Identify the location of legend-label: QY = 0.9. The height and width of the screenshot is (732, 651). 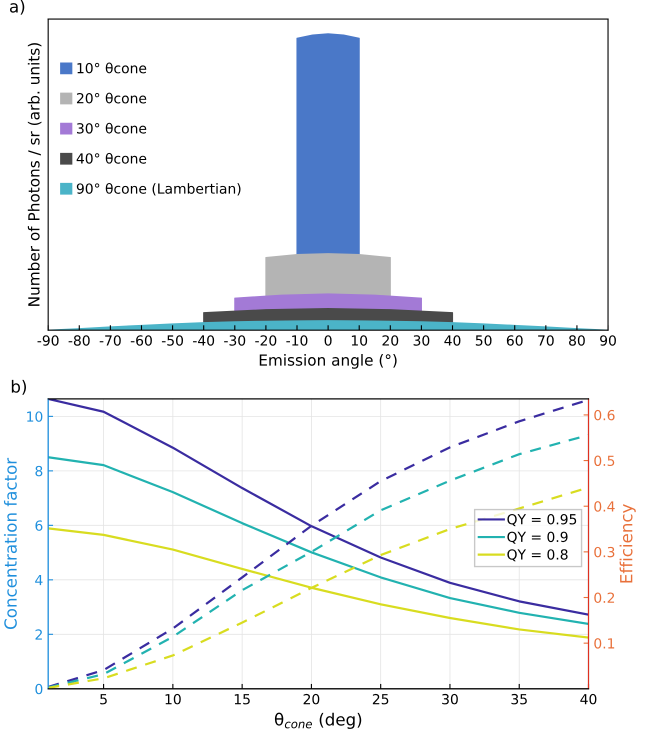
(537, 538).